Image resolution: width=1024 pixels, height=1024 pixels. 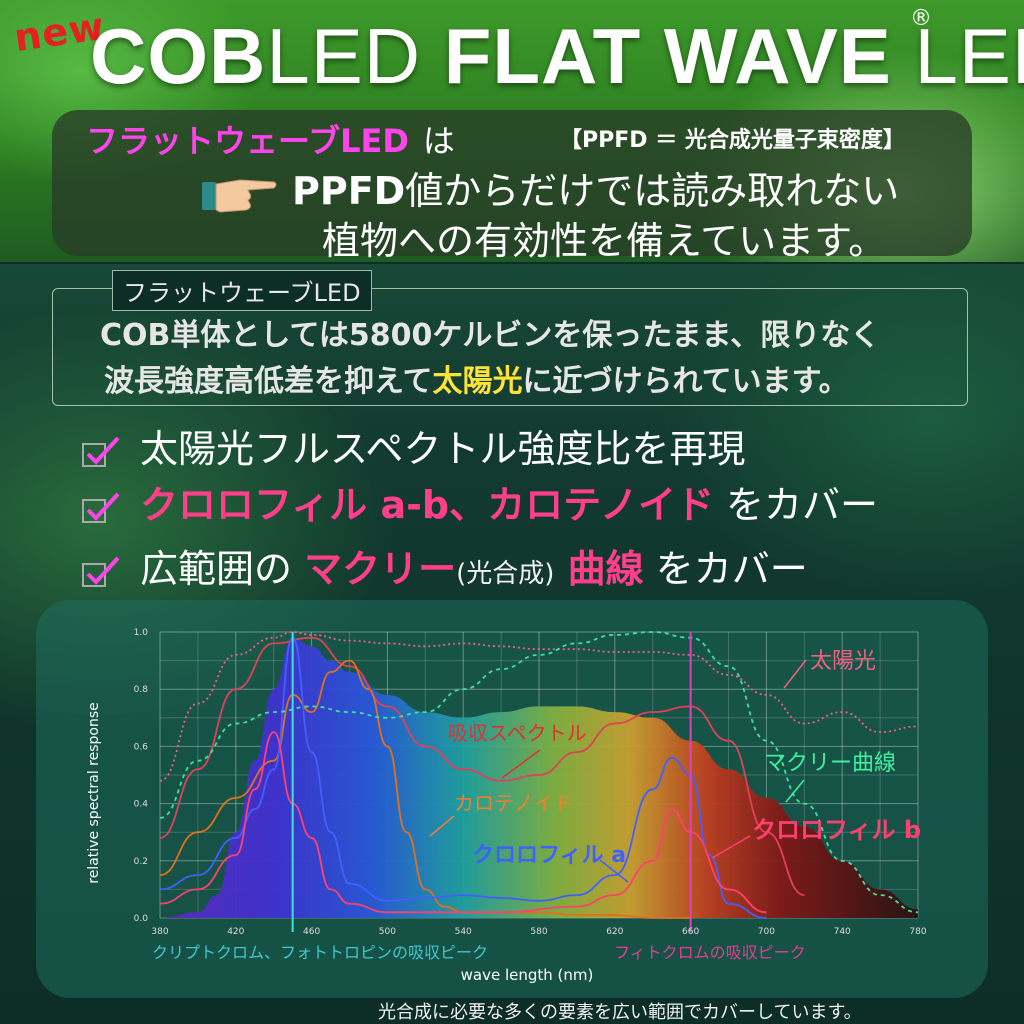 I want to click on ppfd-word: PPFD, so click(x=349, y=191).